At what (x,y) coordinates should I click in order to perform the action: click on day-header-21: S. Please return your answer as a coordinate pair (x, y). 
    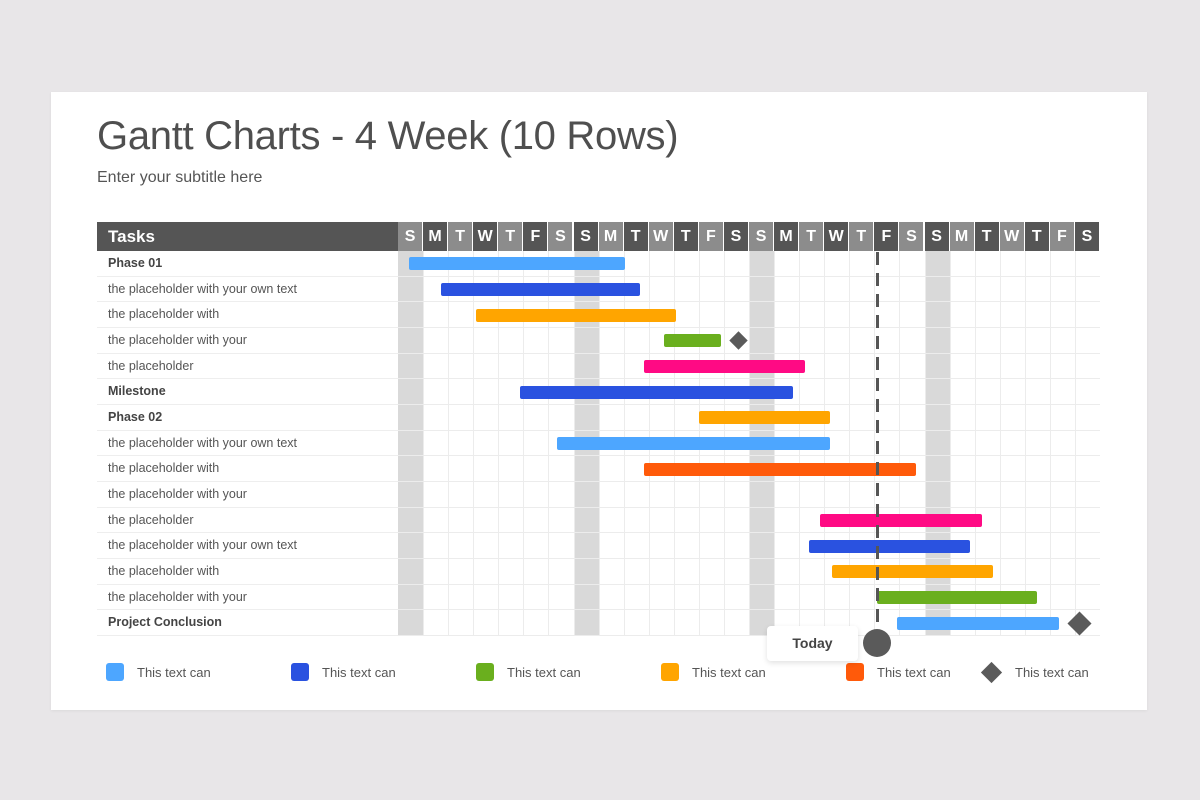
    Looking at the image, I should click on (937, 236).